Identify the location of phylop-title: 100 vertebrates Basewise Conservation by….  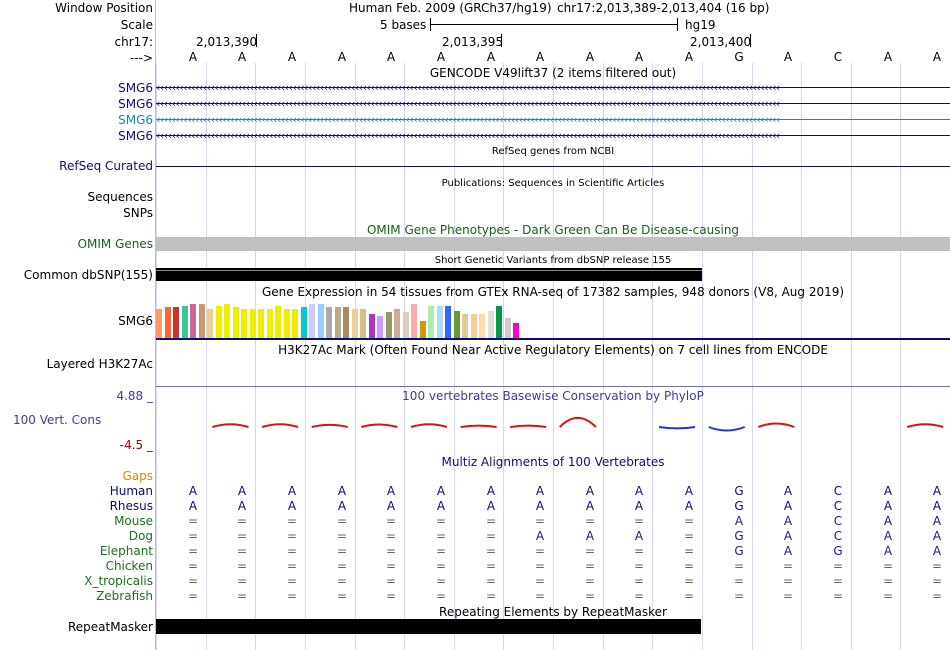
(553, 396).